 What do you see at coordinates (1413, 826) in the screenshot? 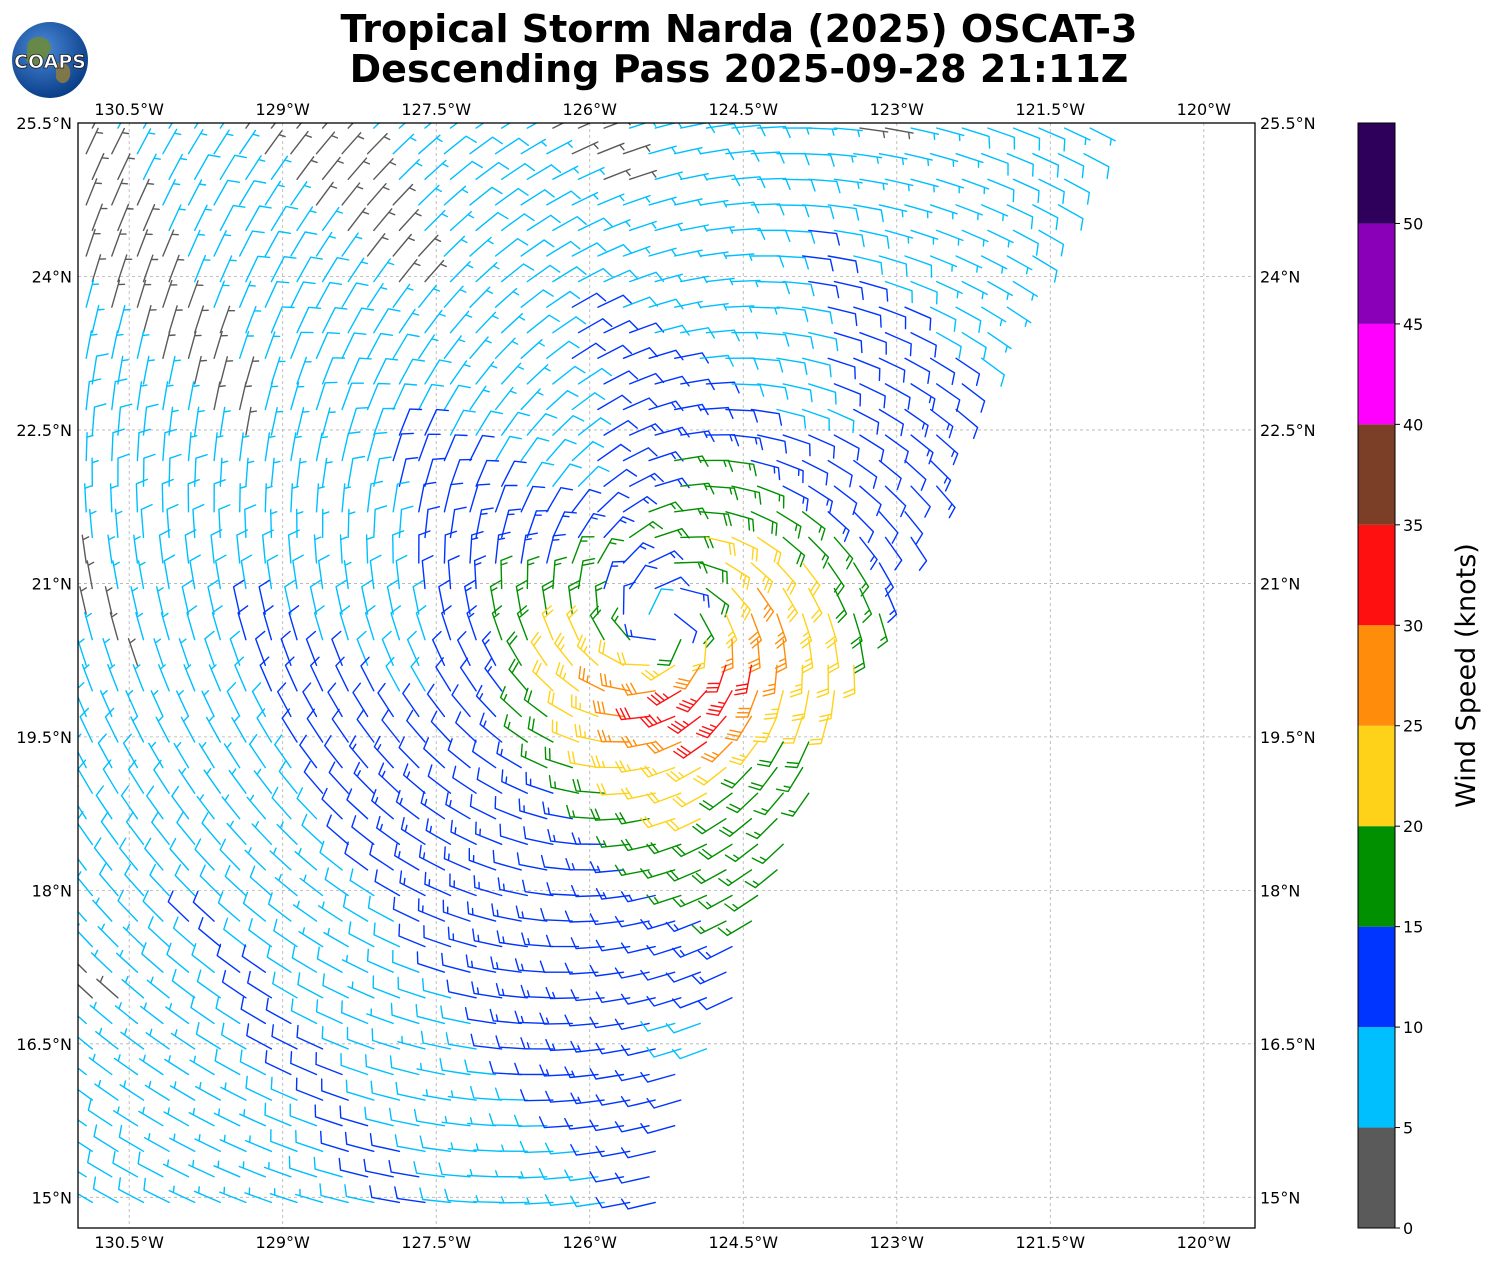
I see `colorbar-tick-label: 20` at bounding box center [1413, 826].